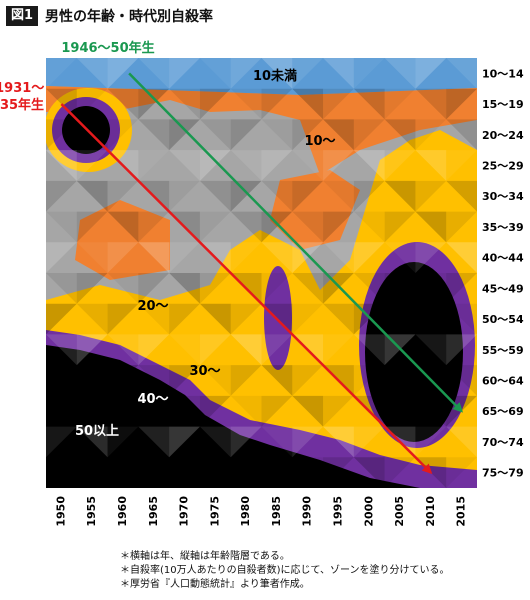  Describe the element at coordinates (245, 511) in the screenshot. I see `x-tick-label: 1980` at that location.